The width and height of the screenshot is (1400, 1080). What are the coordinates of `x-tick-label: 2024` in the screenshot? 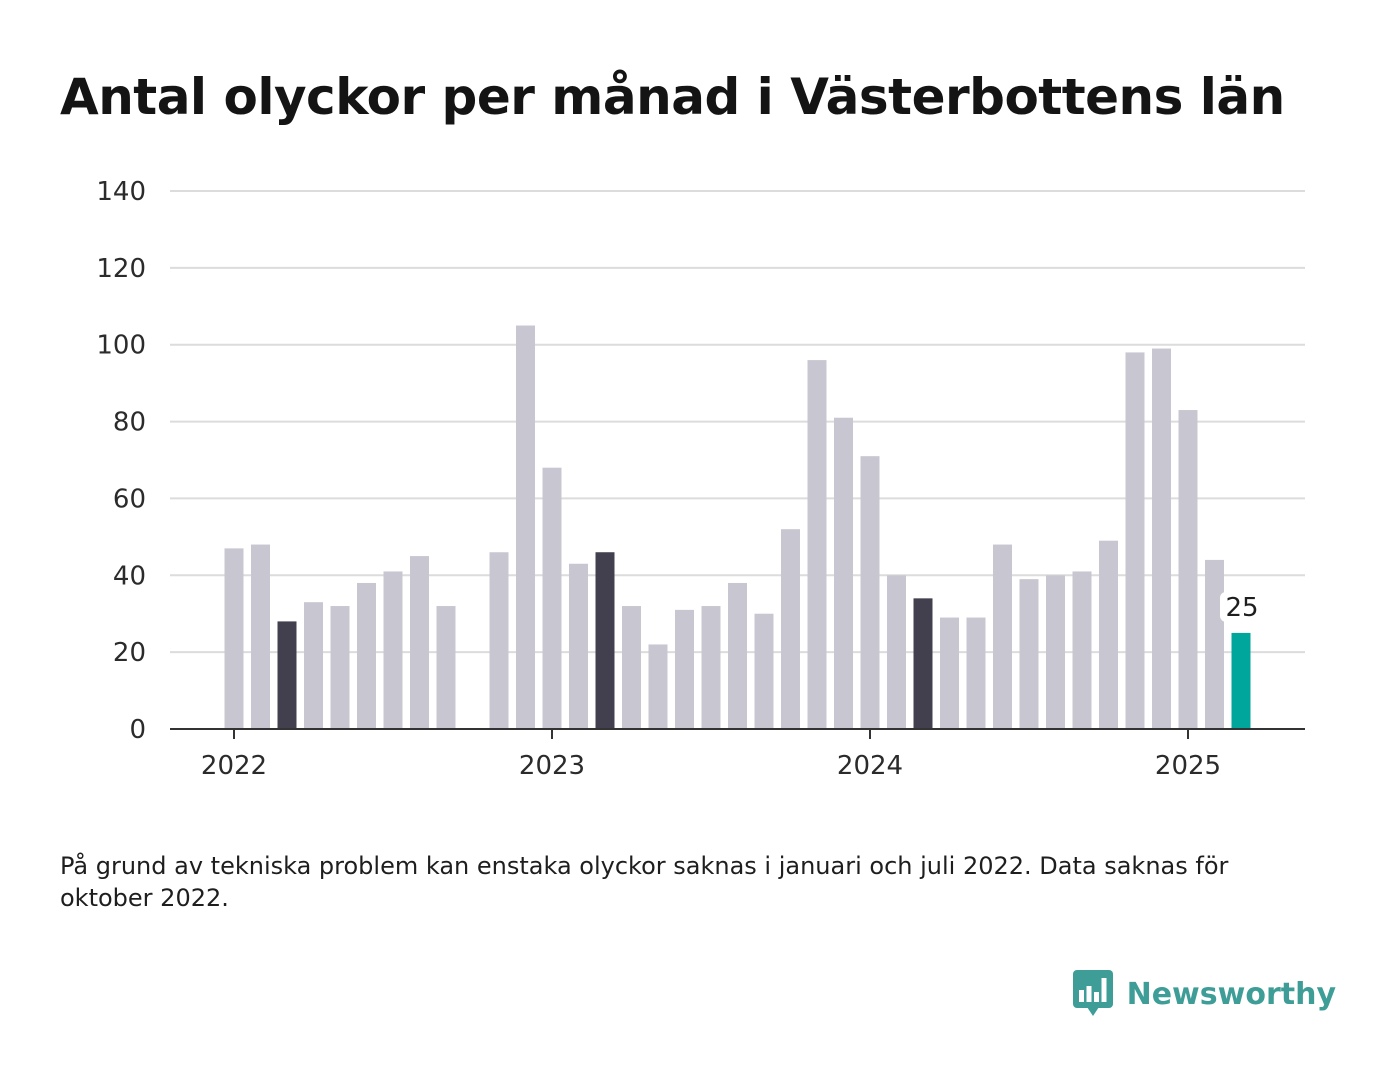 It's located at (870, 766).